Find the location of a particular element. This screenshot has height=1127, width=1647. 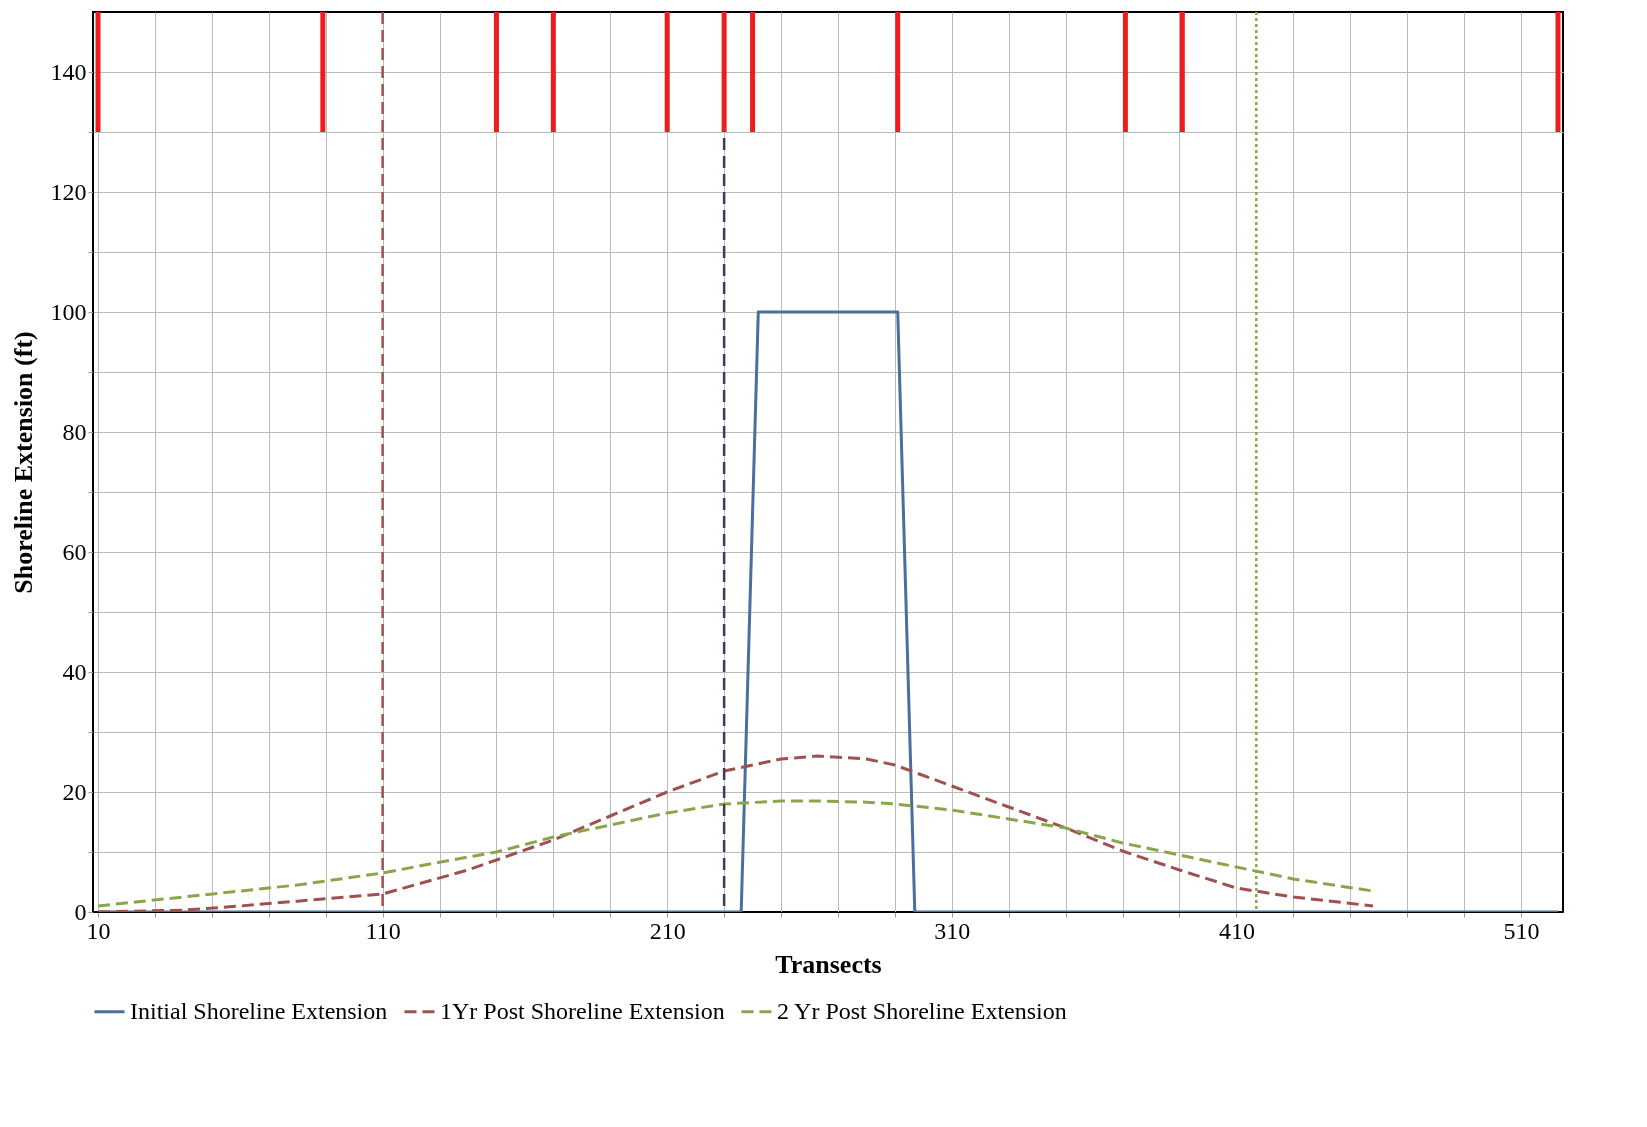

y-tick-label: 80 is located at coordinates (74, 431).